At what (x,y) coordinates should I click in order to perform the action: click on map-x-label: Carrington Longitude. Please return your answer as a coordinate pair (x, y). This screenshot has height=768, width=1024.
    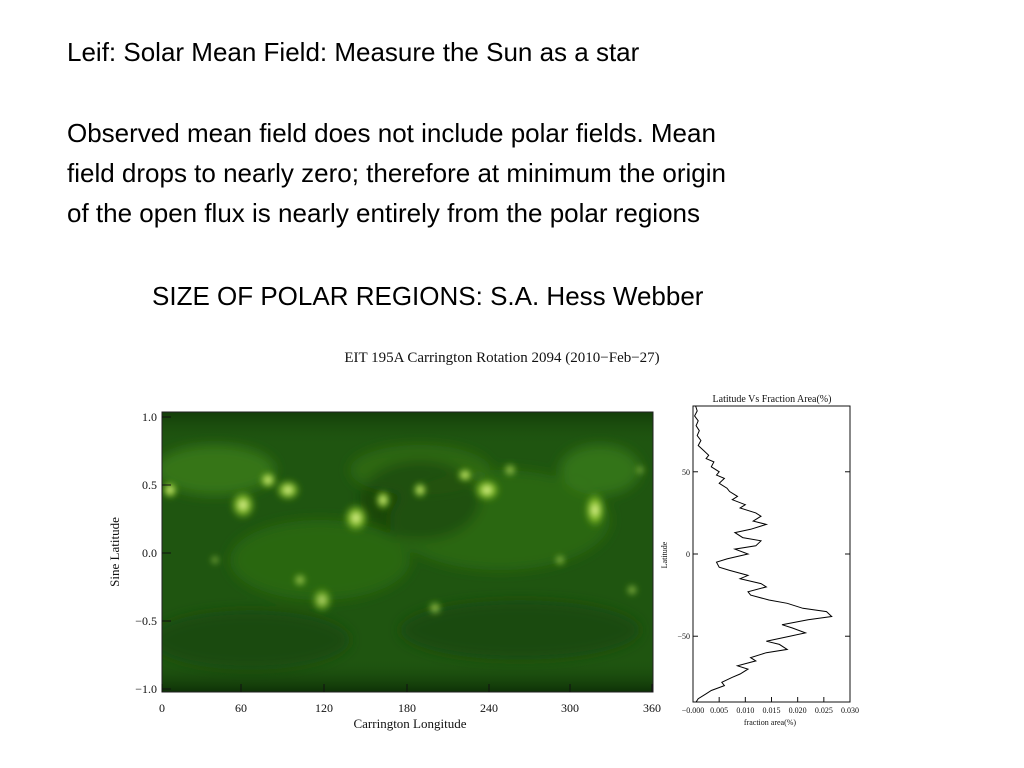
    Looking at the image, I should click on (409, 723).